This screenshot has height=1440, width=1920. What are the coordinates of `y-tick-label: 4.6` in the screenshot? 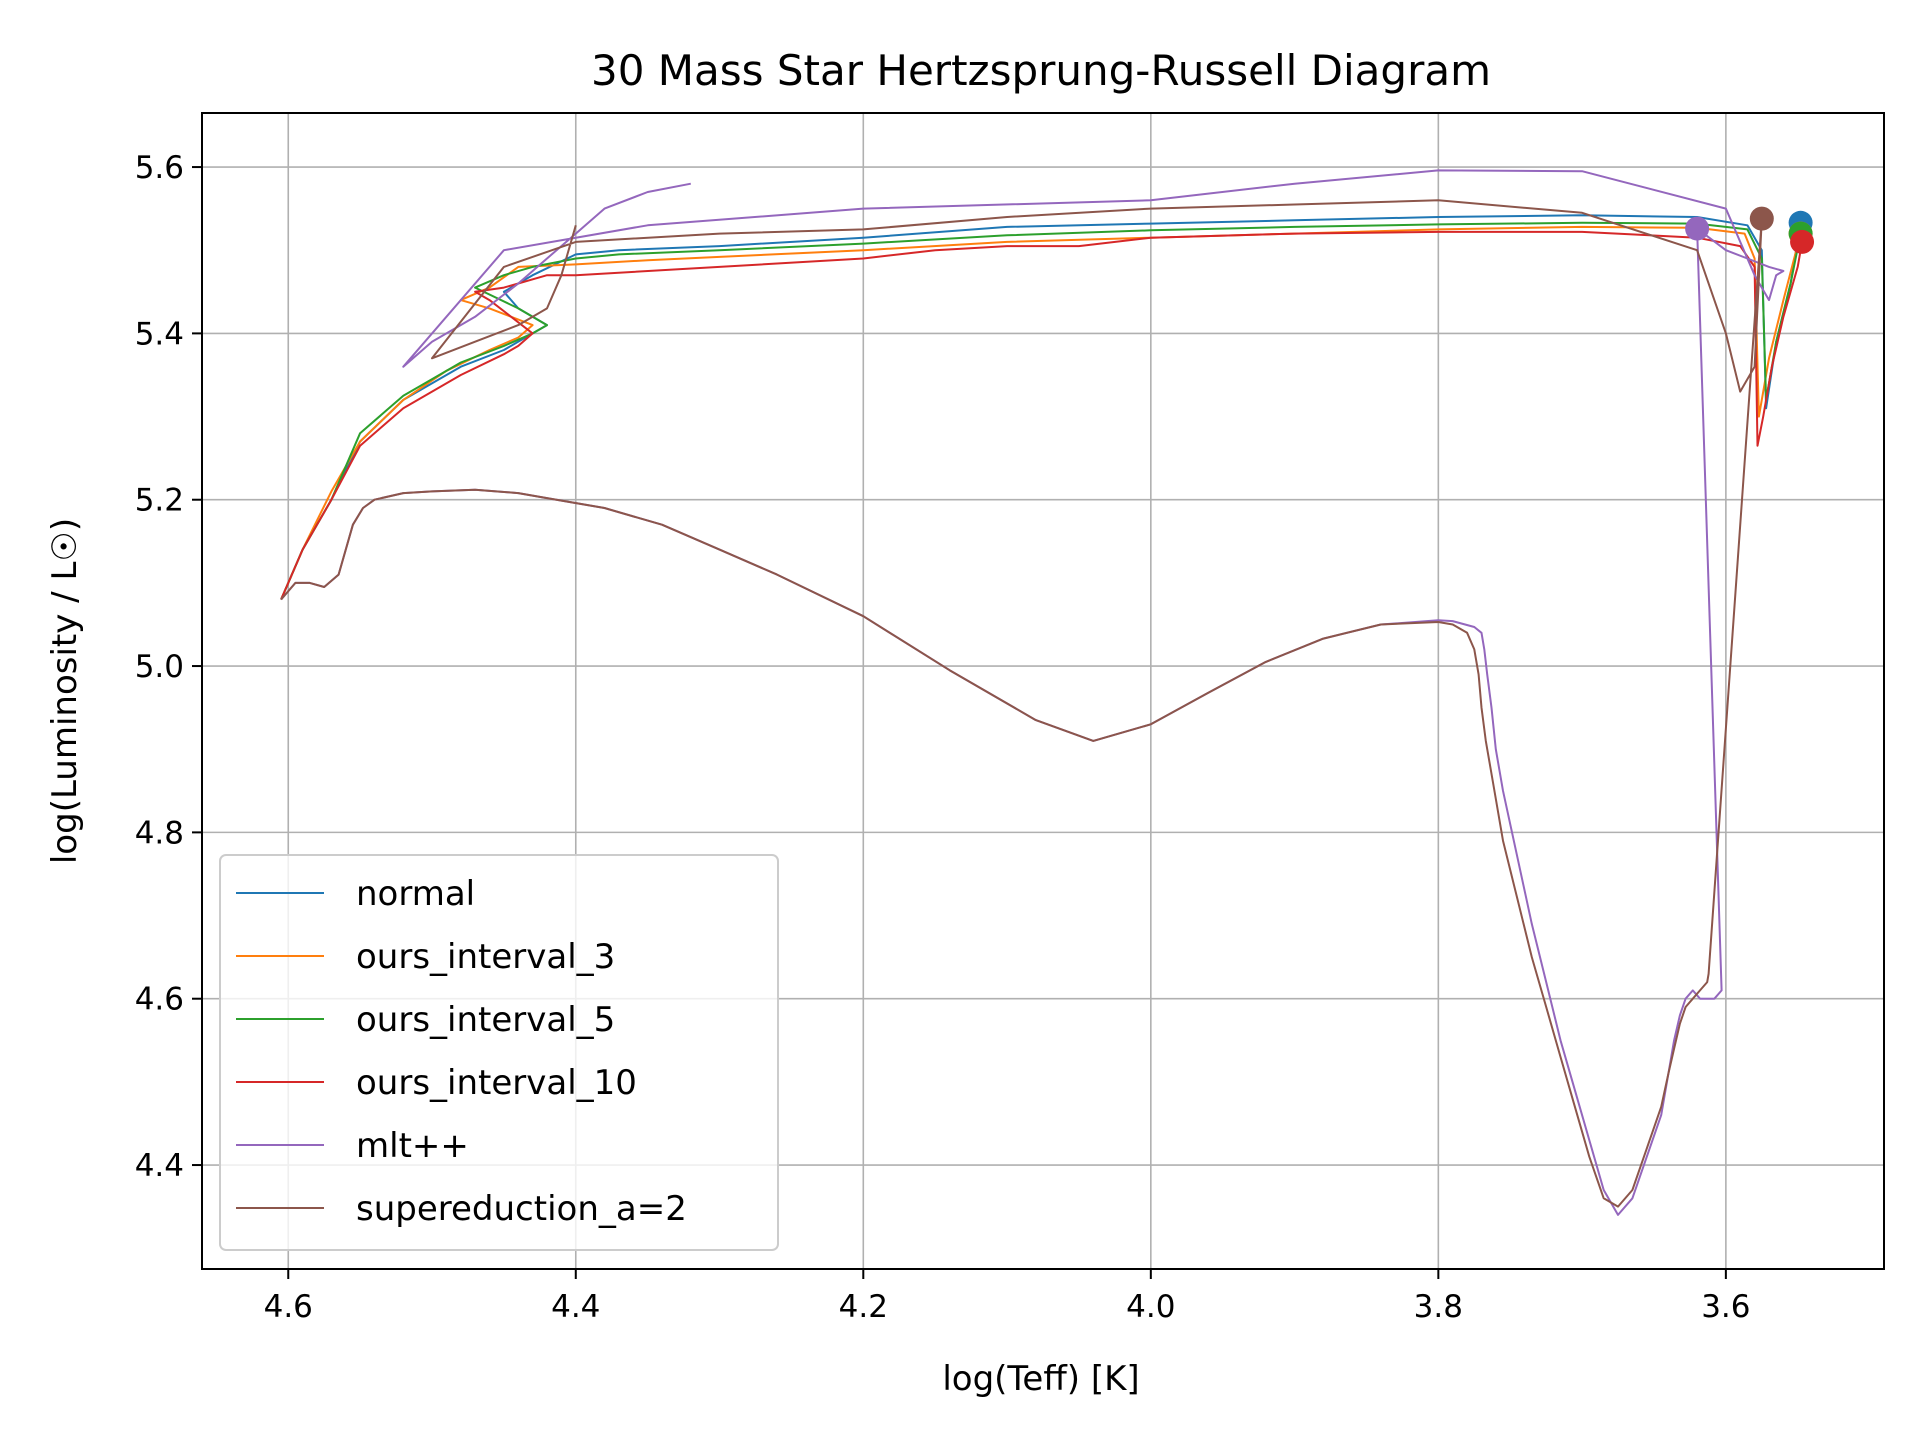 It's located at (159, 1000).